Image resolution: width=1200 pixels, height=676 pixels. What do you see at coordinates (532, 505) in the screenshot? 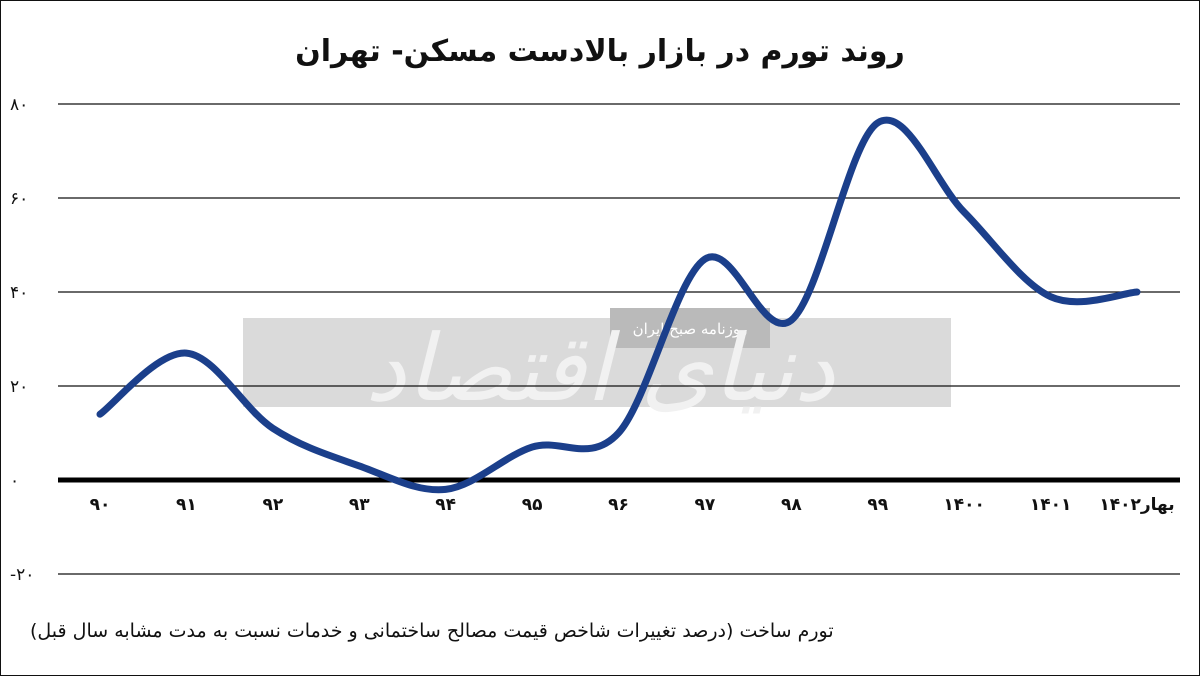
I see `x-tick-label: ۹۵` at bounding box center [532, 505].